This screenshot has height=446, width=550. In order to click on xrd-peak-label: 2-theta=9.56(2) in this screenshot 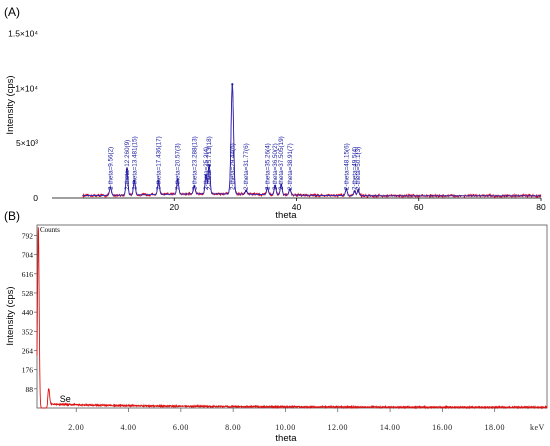, I will do `click(110, 168)`.